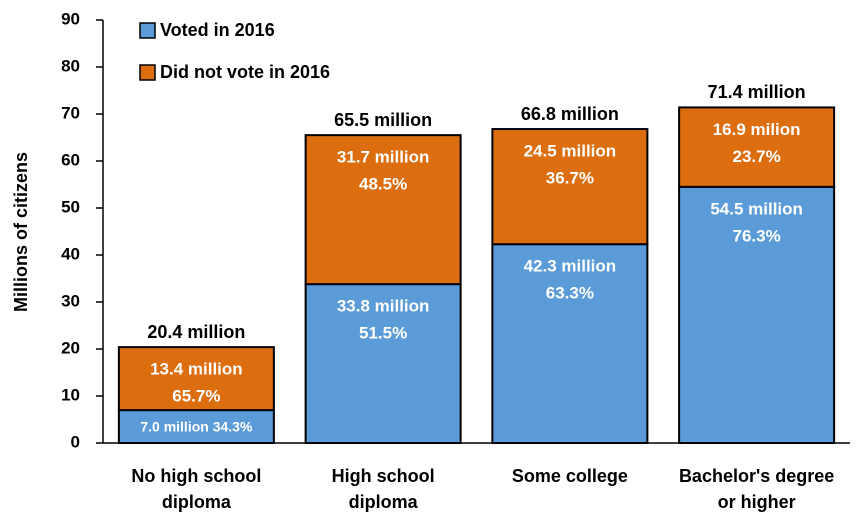 The width and height of the screenshot is (861, 523). Describe the element at coordinates (70, 112) in the screenshot. I see `y-tick-label: 70` at that location.